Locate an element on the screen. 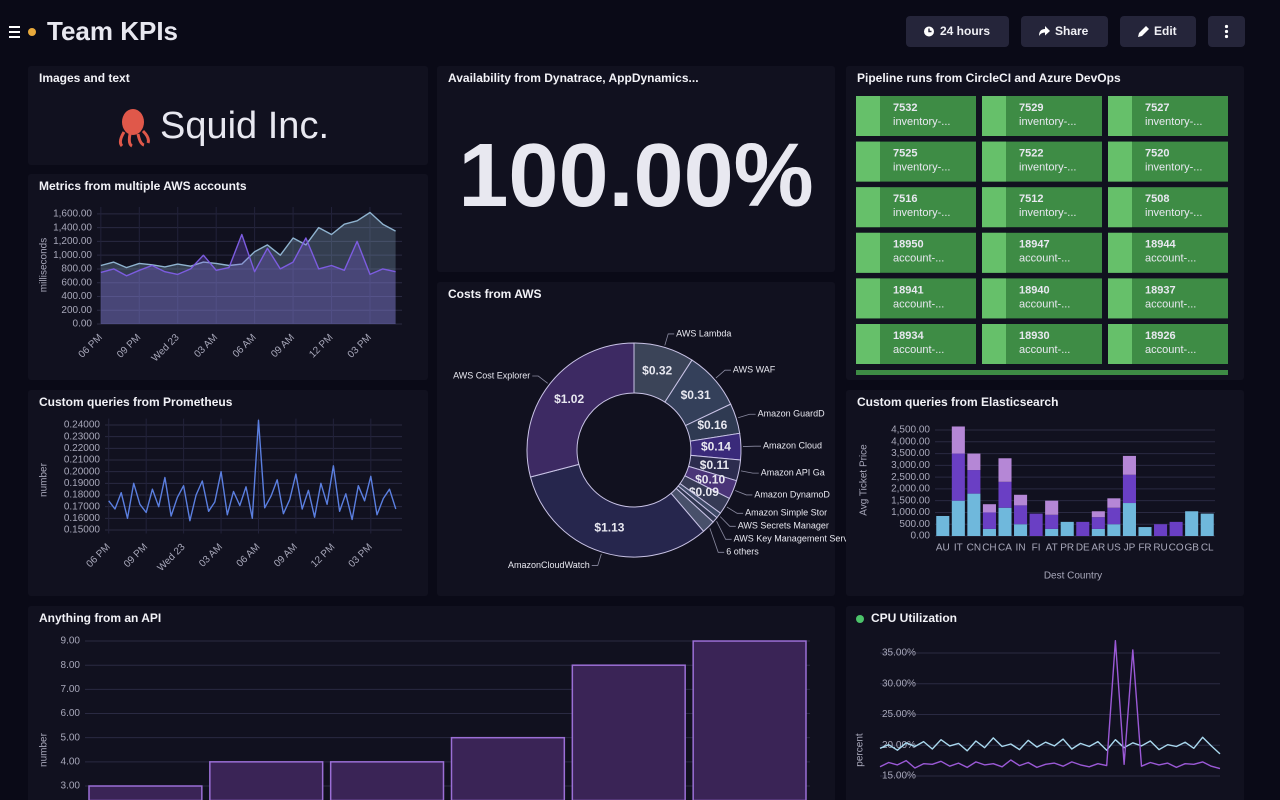 This screenshot has width=1280, height=800. y-tick-label: 1,400.00 is located at coordinates (72, 227).